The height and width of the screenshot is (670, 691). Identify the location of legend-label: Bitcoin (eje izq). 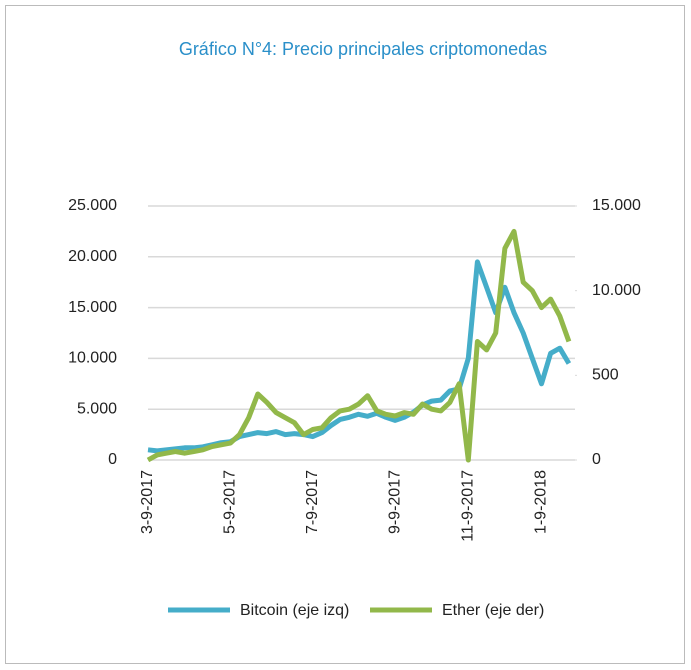
(294, 610).